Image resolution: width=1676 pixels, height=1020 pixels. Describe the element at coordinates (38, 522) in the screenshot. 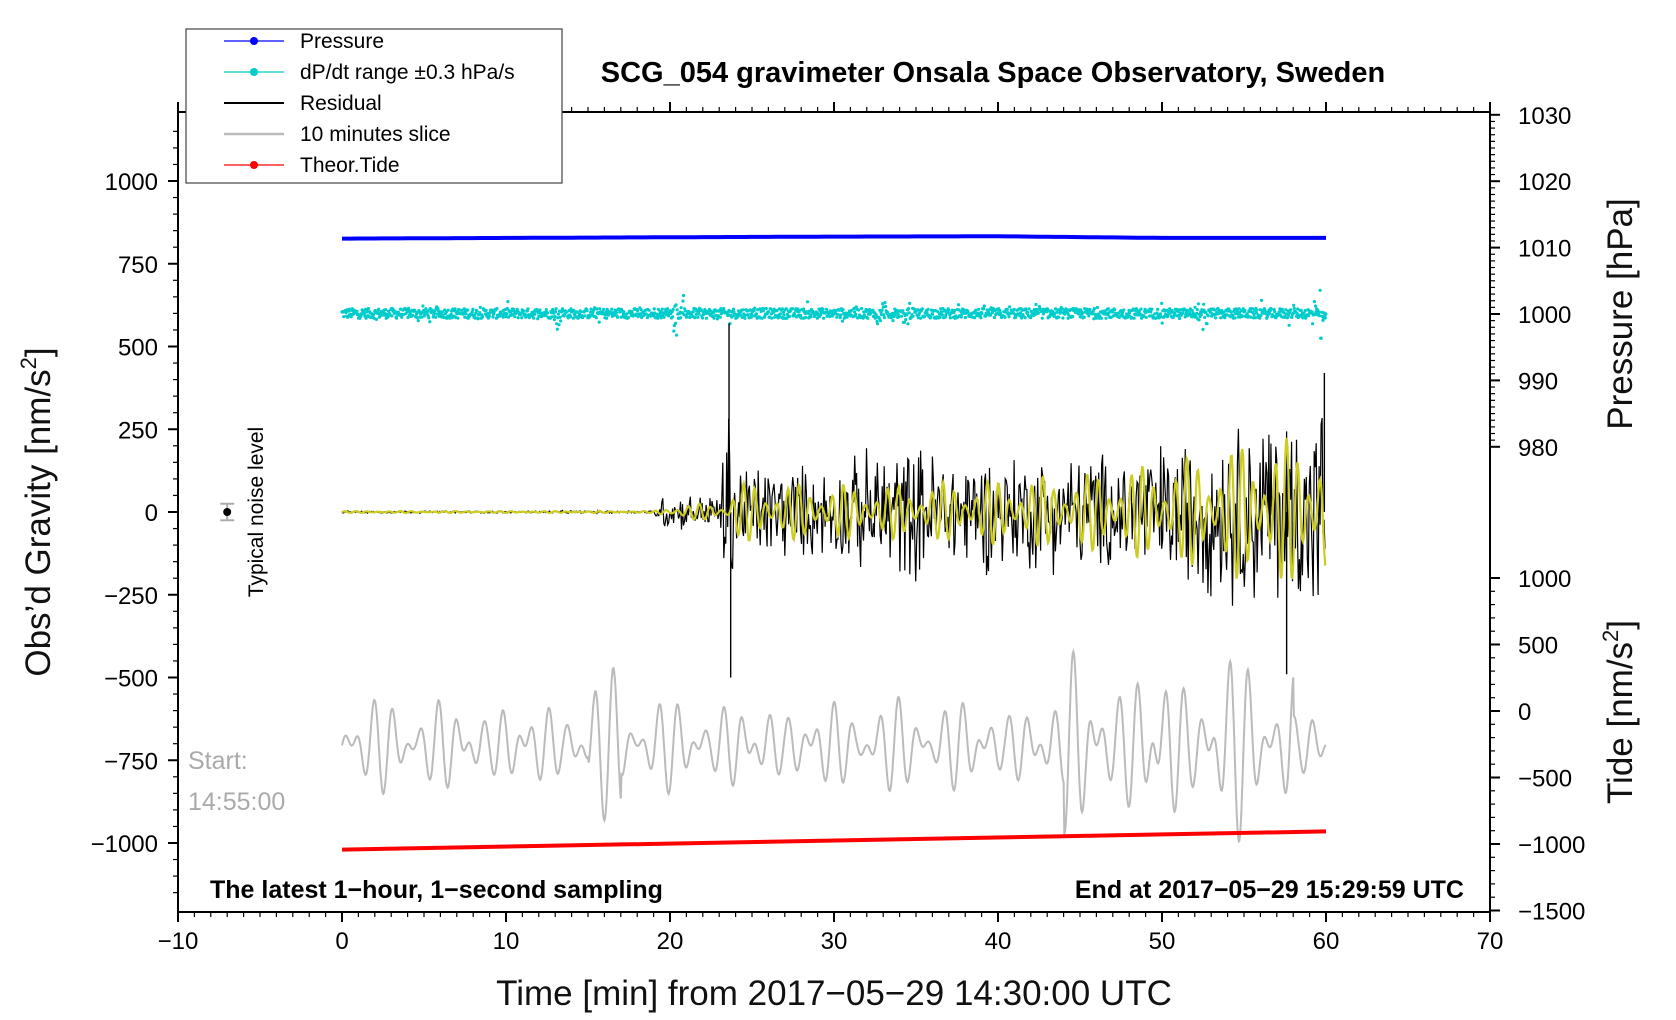

I see `y-axis-label-base: Obs’d Gravity [nm/s` at that location.